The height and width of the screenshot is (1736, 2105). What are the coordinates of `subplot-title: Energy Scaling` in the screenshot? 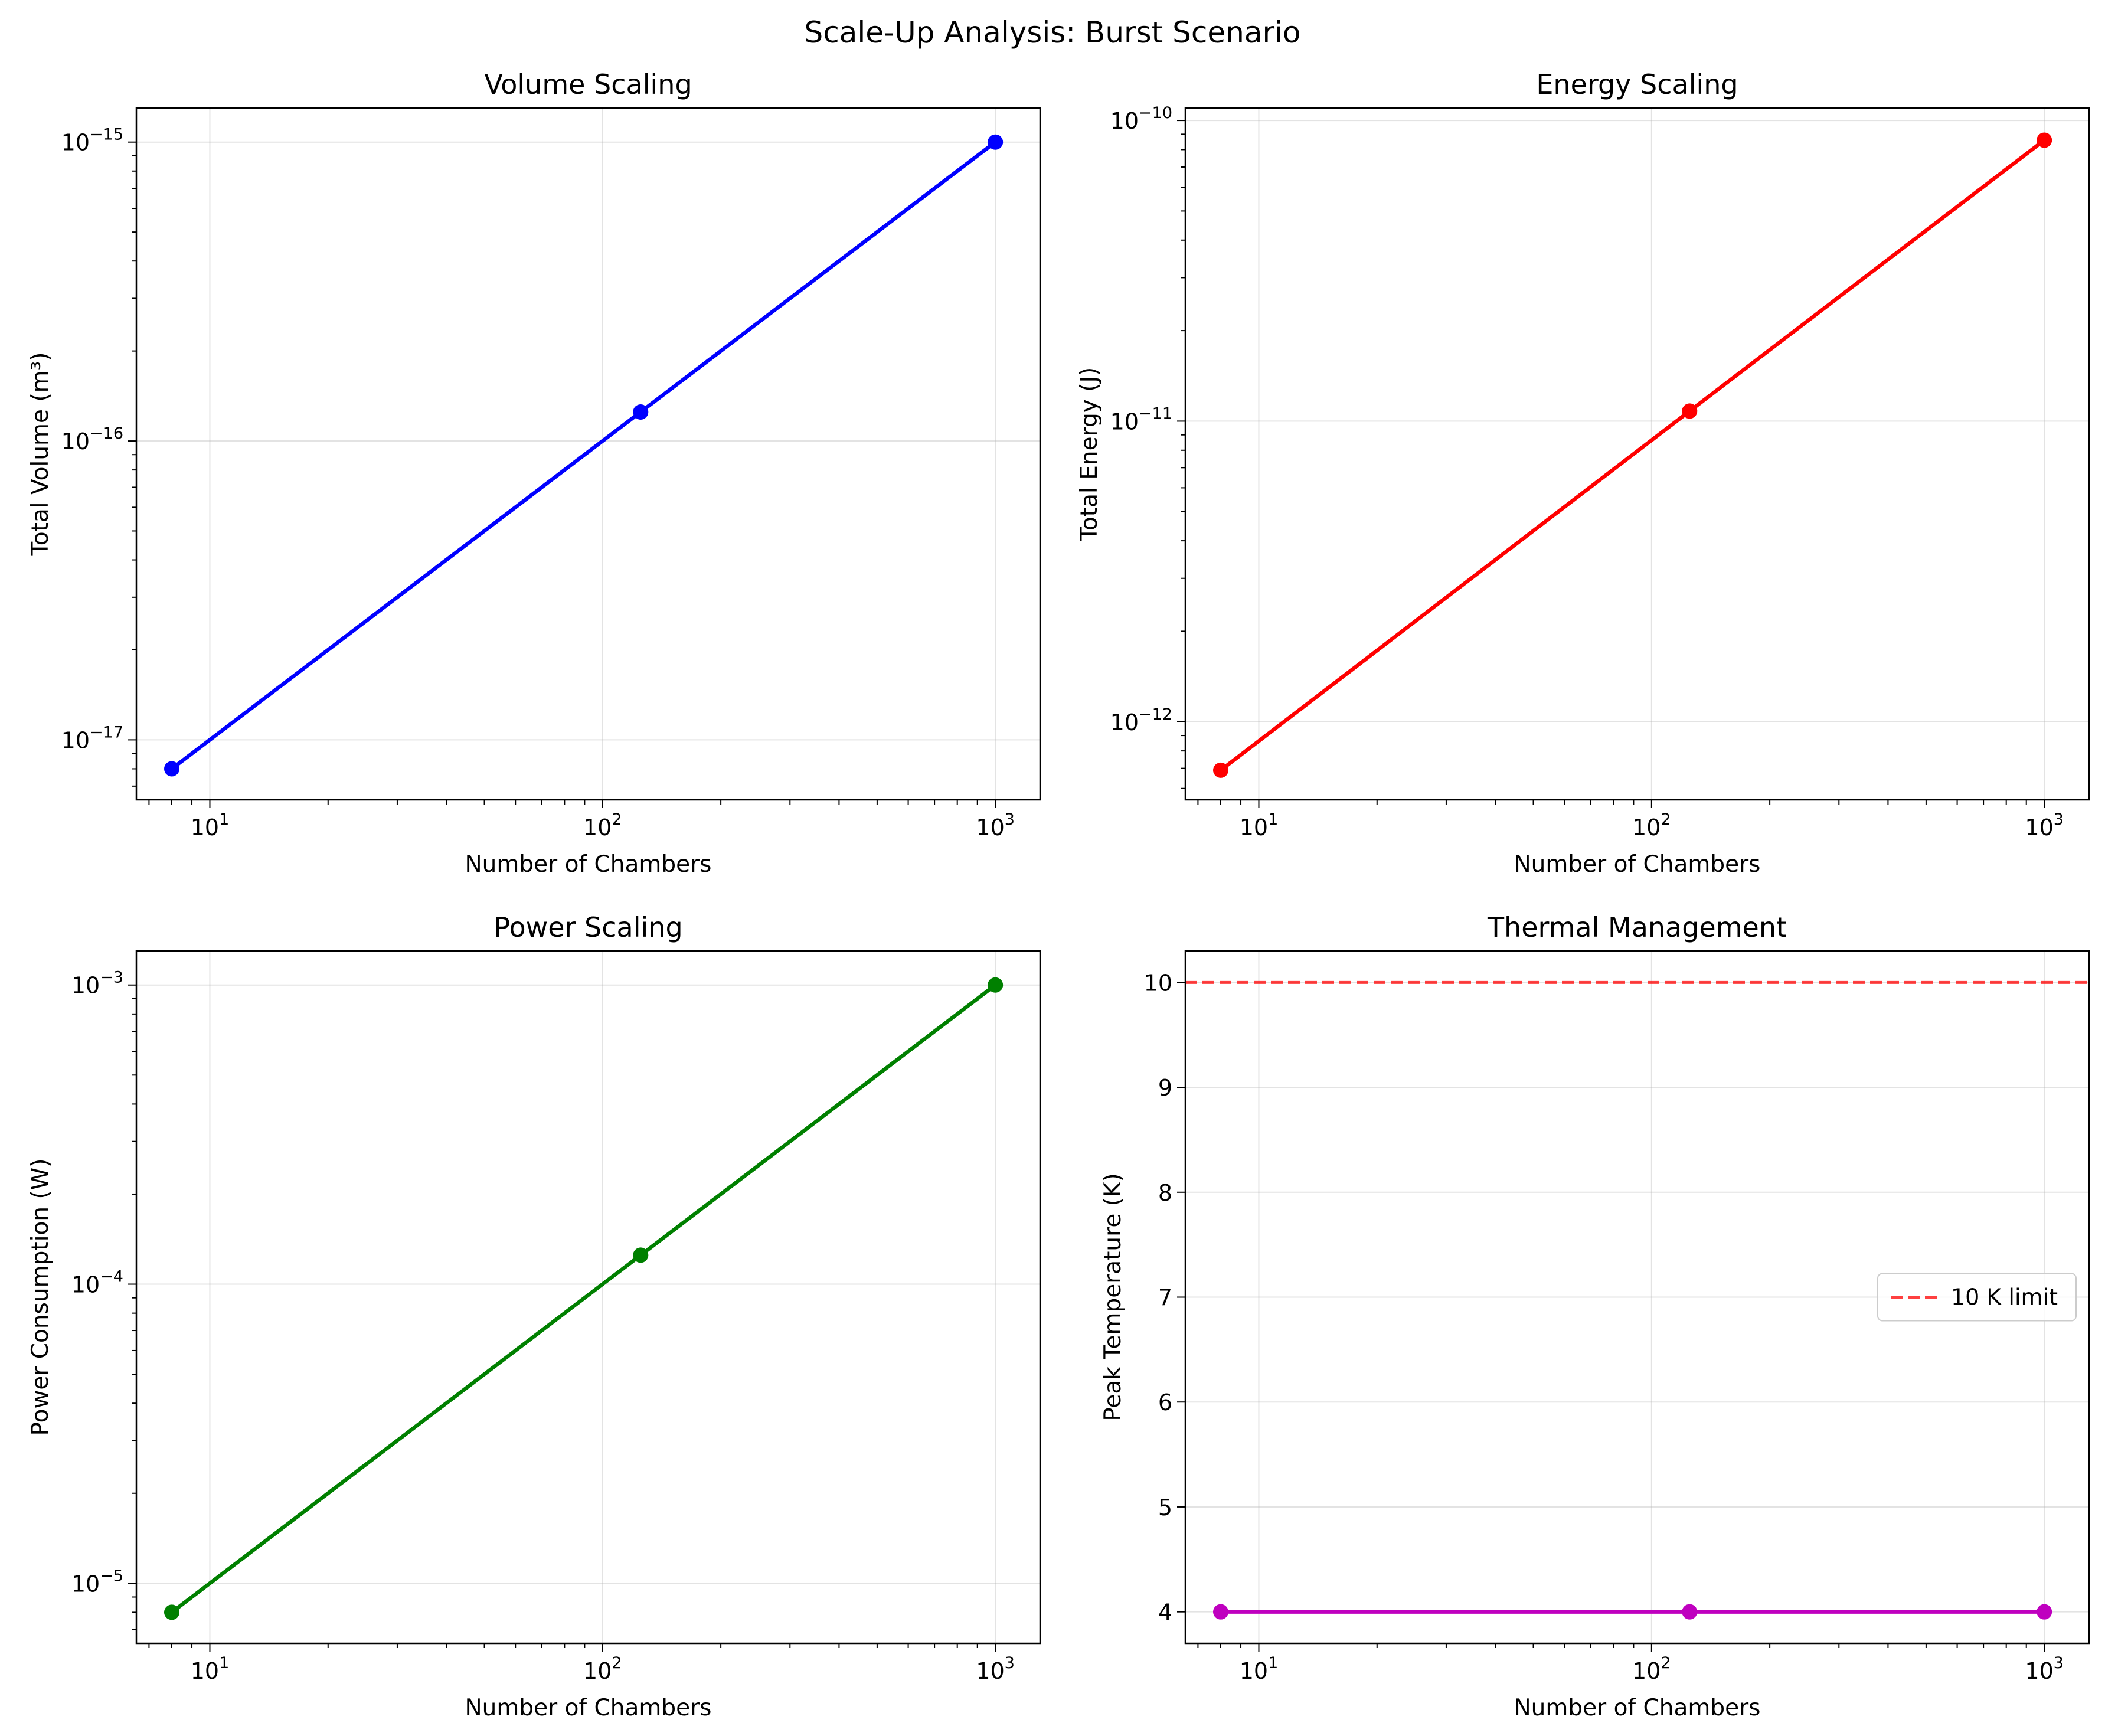 It's located at (1637, 84).